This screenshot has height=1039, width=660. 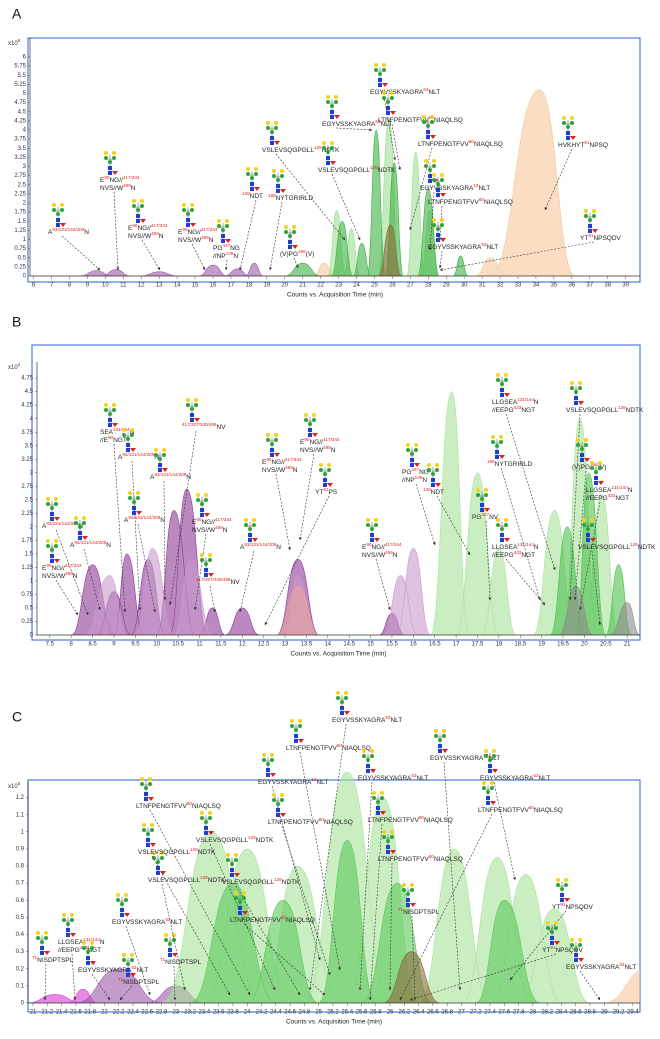 What do you see at coordinates (518, 552) in the screenshot?
I see `annotation-site: 433` at bounding box center [518, 552].